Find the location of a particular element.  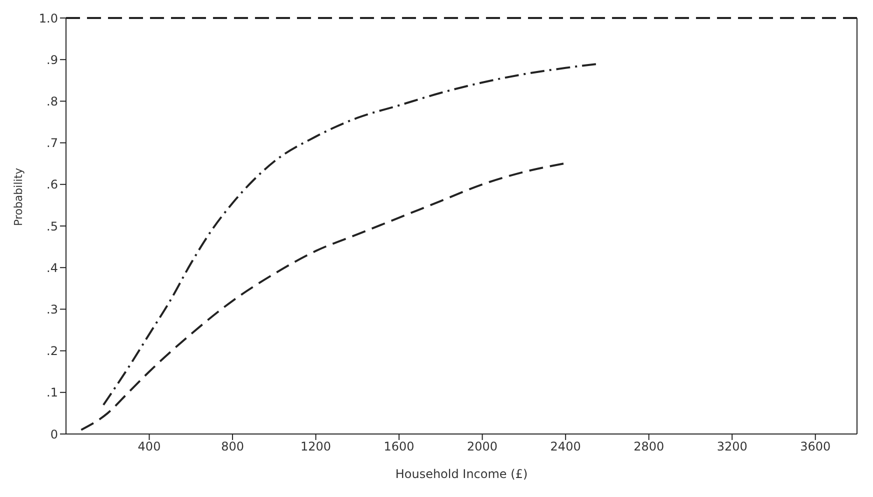

y-tick-label: .7 is located at coordinates (52, 143).